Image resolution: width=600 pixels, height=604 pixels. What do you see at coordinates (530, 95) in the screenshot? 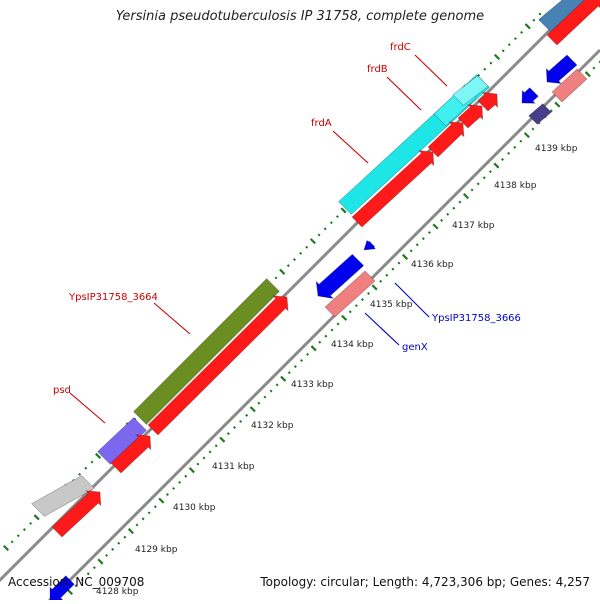
I see `gene-small-minus-block` at bounding box center [530, 95].